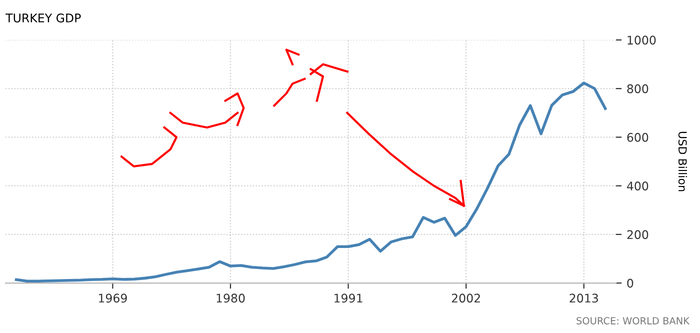 Image resolution: width=700 pixels, height=333 pixels. Describe the element at coordinates (633, 320) in the screenshot. I see `source-note: SOURCE: WORLD BANK` at that location.